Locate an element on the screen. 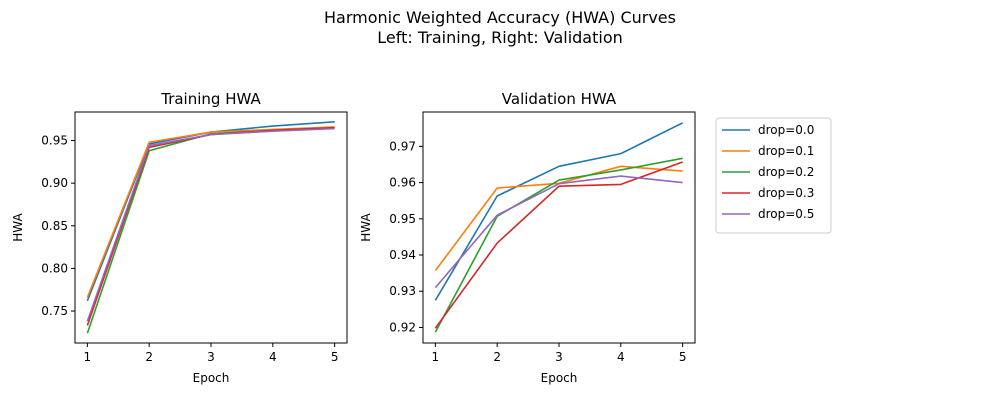  y-tick-label: 0.90 is located at coordinates (54, 183).